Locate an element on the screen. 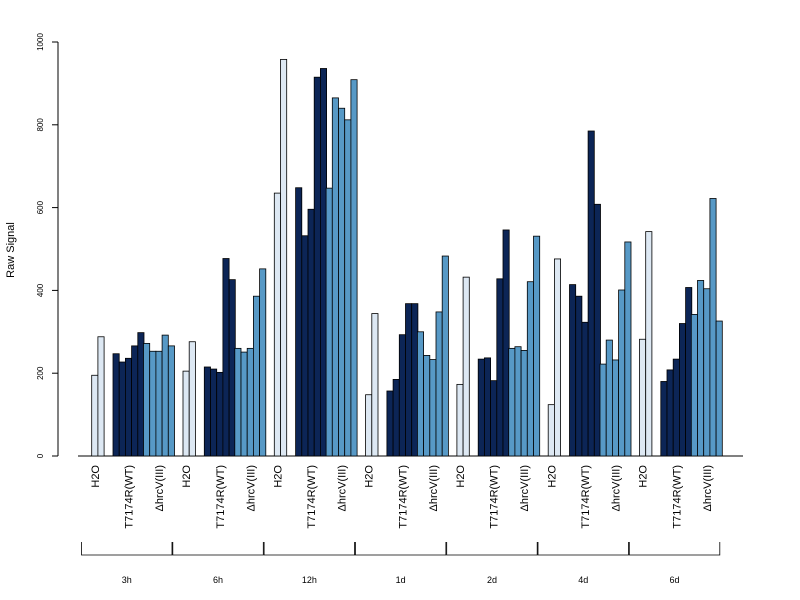  group-label: 1d is located at coordinates (401, 580).